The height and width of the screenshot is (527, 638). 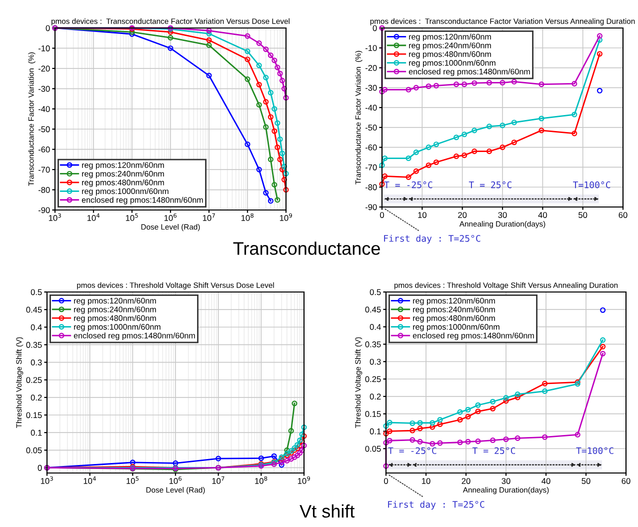 I want to click on x-tick-label: 0, so click(x=386, y=481).